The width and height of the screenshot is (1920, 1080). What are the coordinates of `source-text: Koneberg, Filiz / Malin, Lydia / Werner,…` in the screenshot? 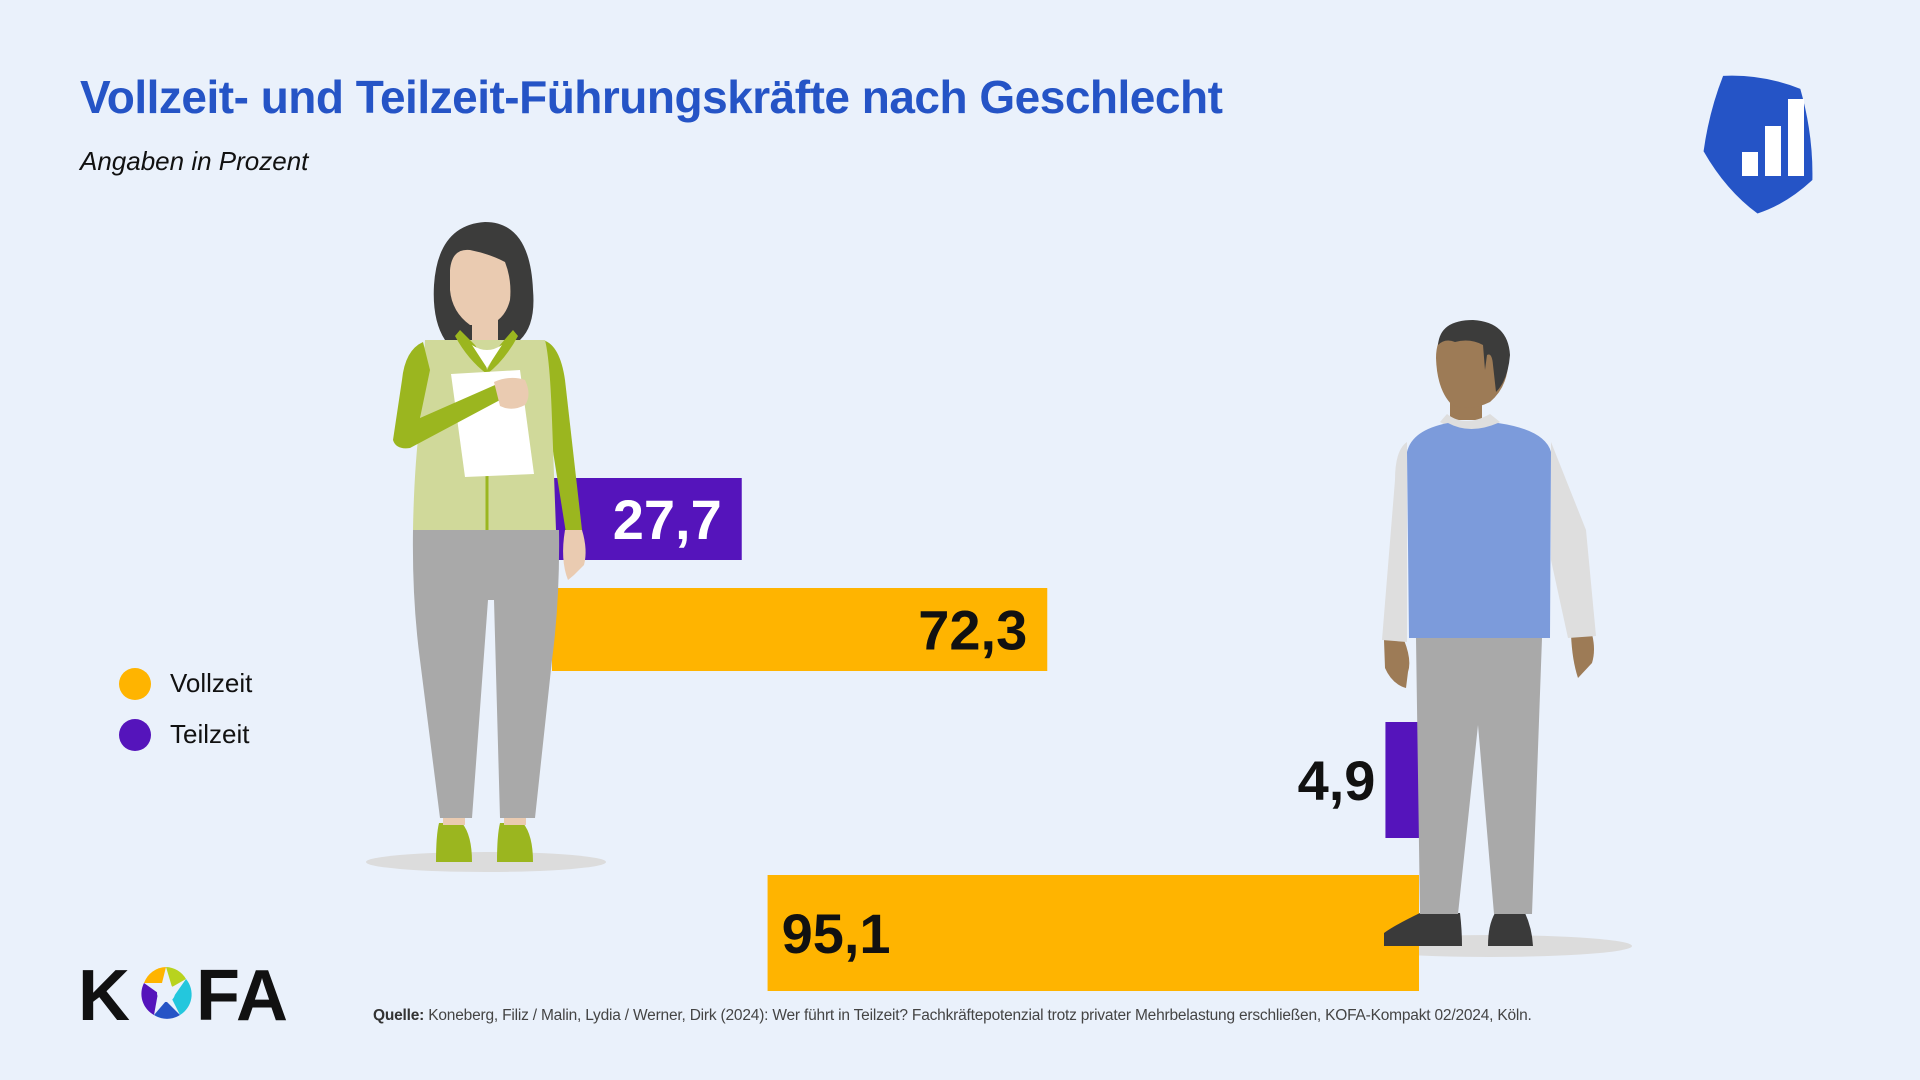 It's located at (978, 1015).